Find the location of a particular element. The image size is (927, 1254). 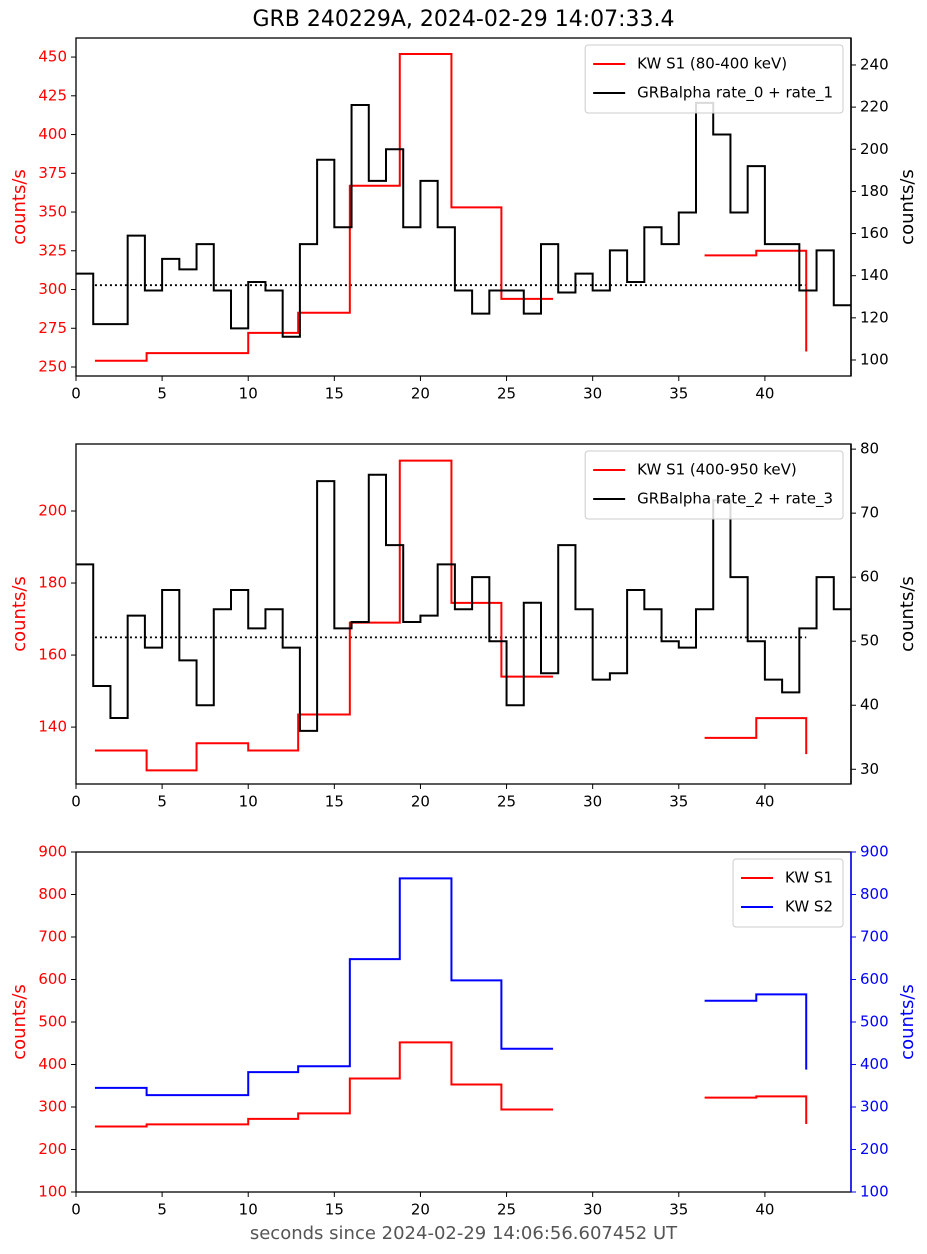

y2-tick-label: 700 is located at coordinates (874, 937).